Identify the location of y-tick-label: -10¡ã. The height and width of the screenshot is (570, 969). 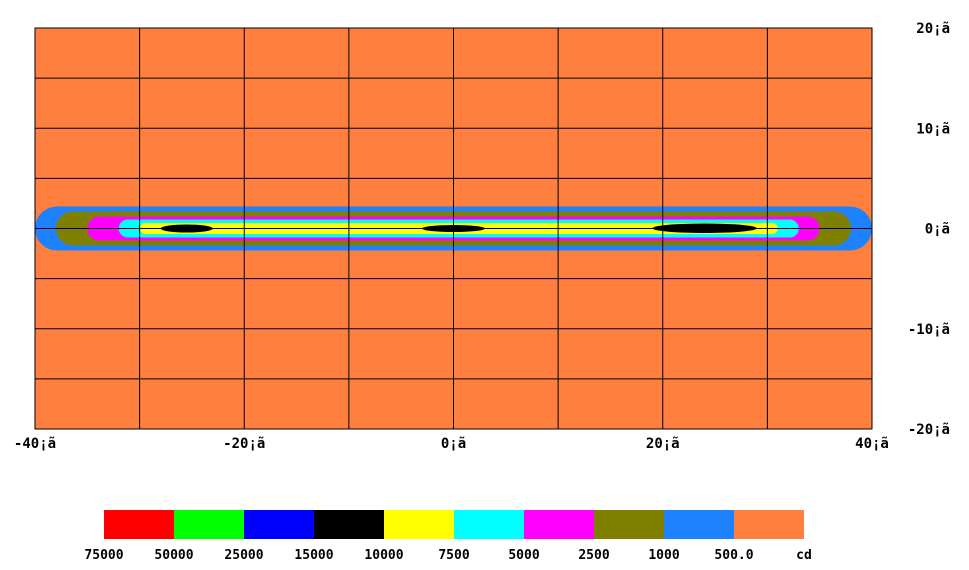
(929, 330).